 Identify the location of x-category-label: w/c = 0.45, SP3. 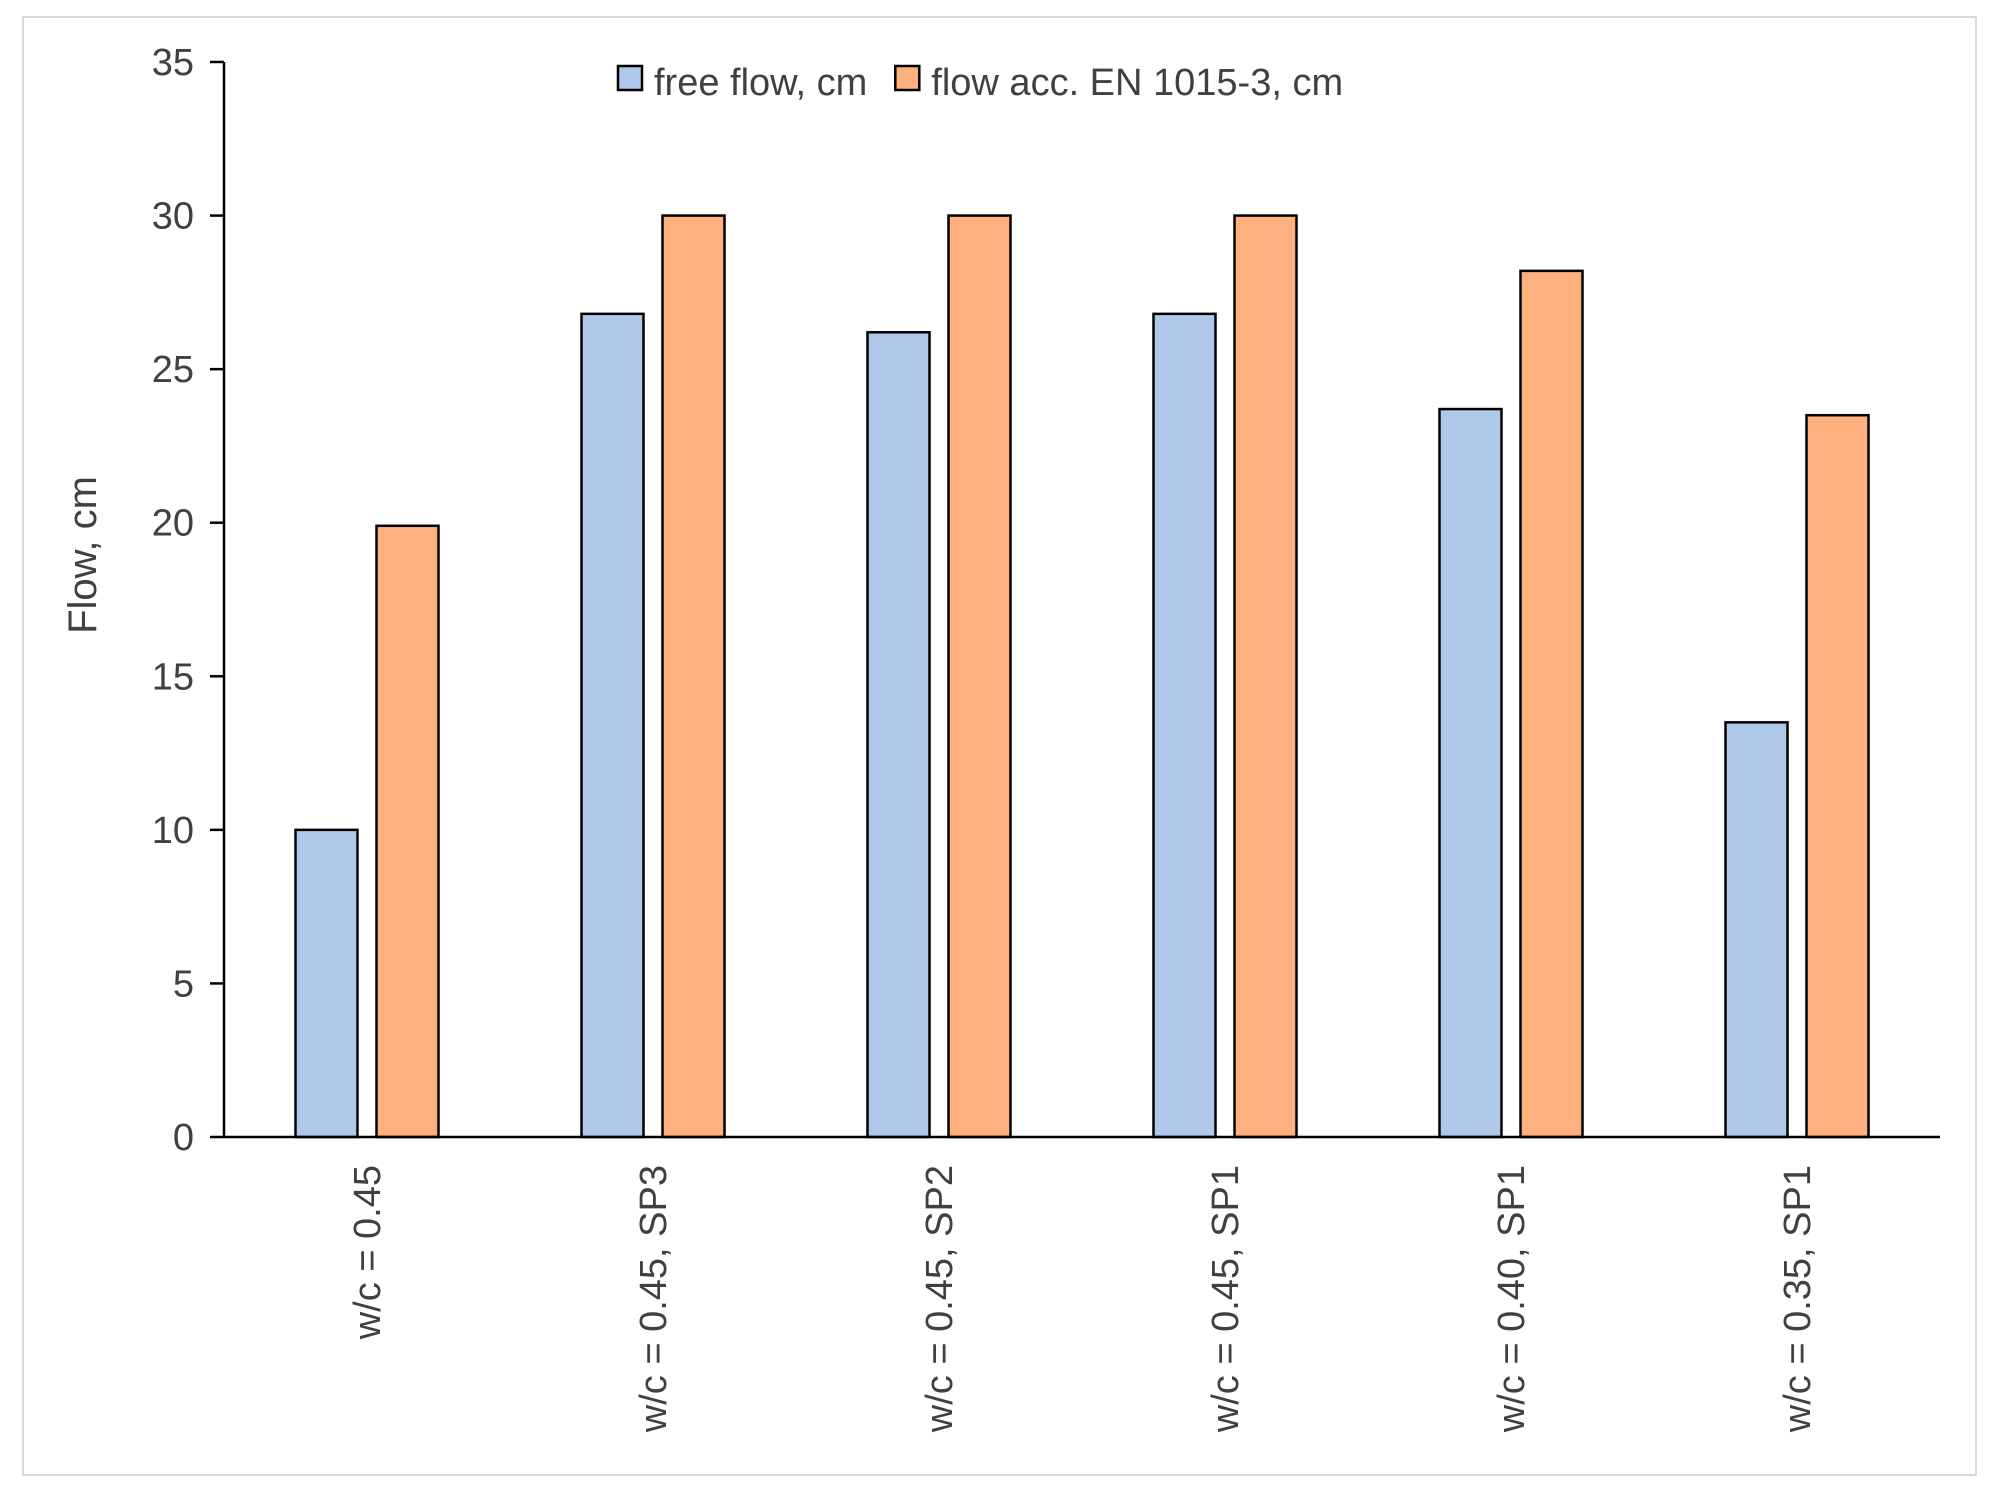
(654, 1299).